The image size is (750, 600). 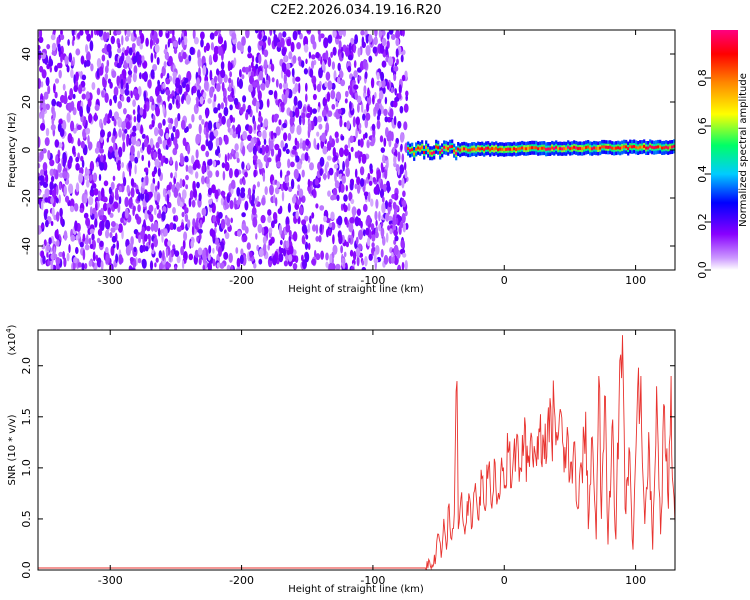 What do you see at coordinates (372, 280) in the screenshot?
I see `spectrogram-x-tick-label: -100` at bounding box center [372, 280].